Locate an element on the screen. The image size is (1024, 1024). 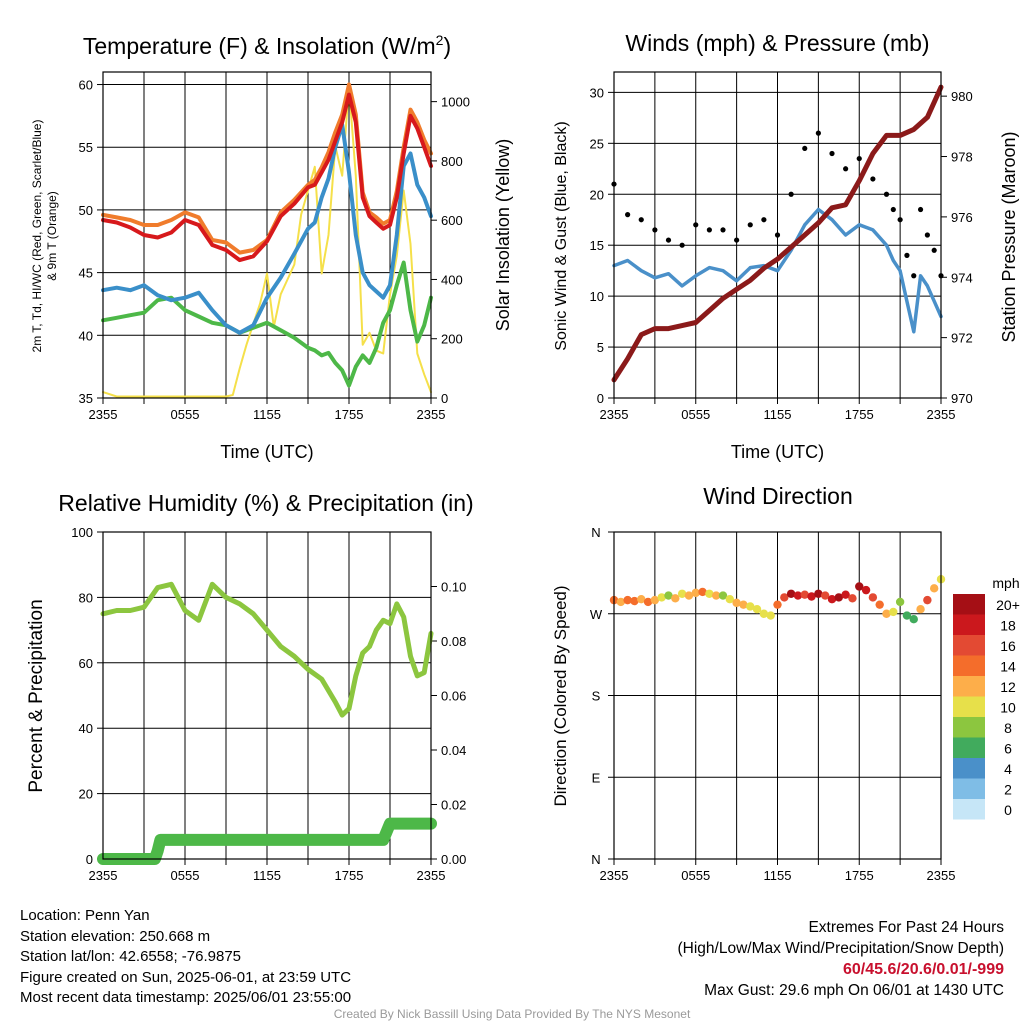
series-hi-wc is located at coordinates (267, 228).